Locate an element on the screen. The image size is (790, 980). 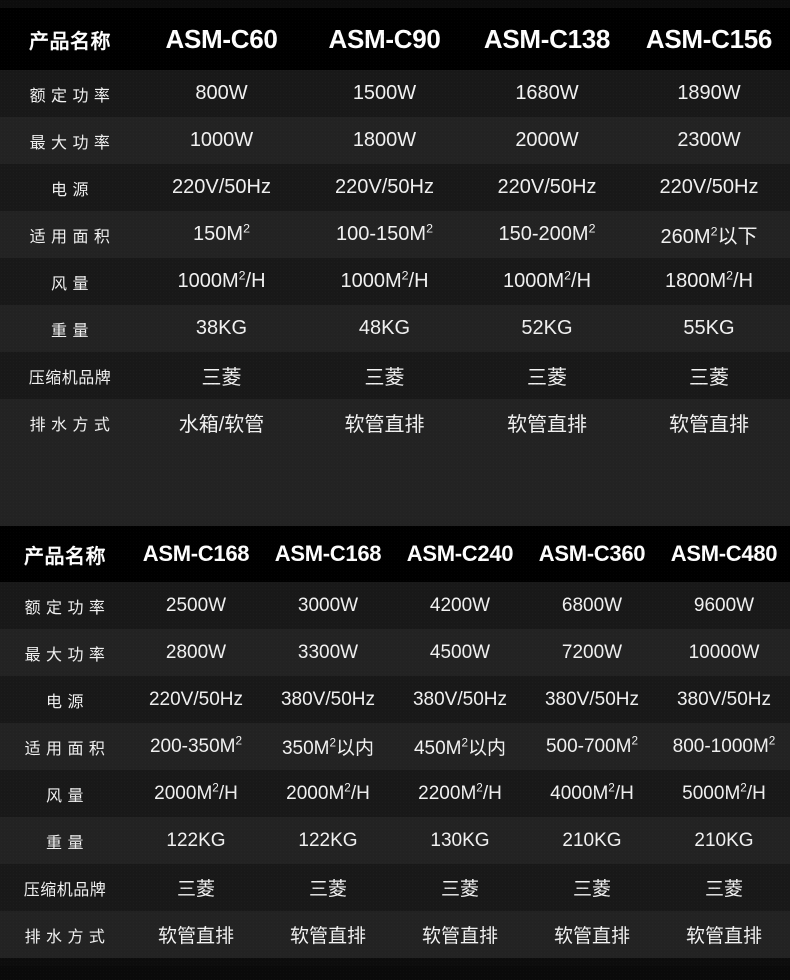
table-cell: 3300W is located at coordinates (328, 652).